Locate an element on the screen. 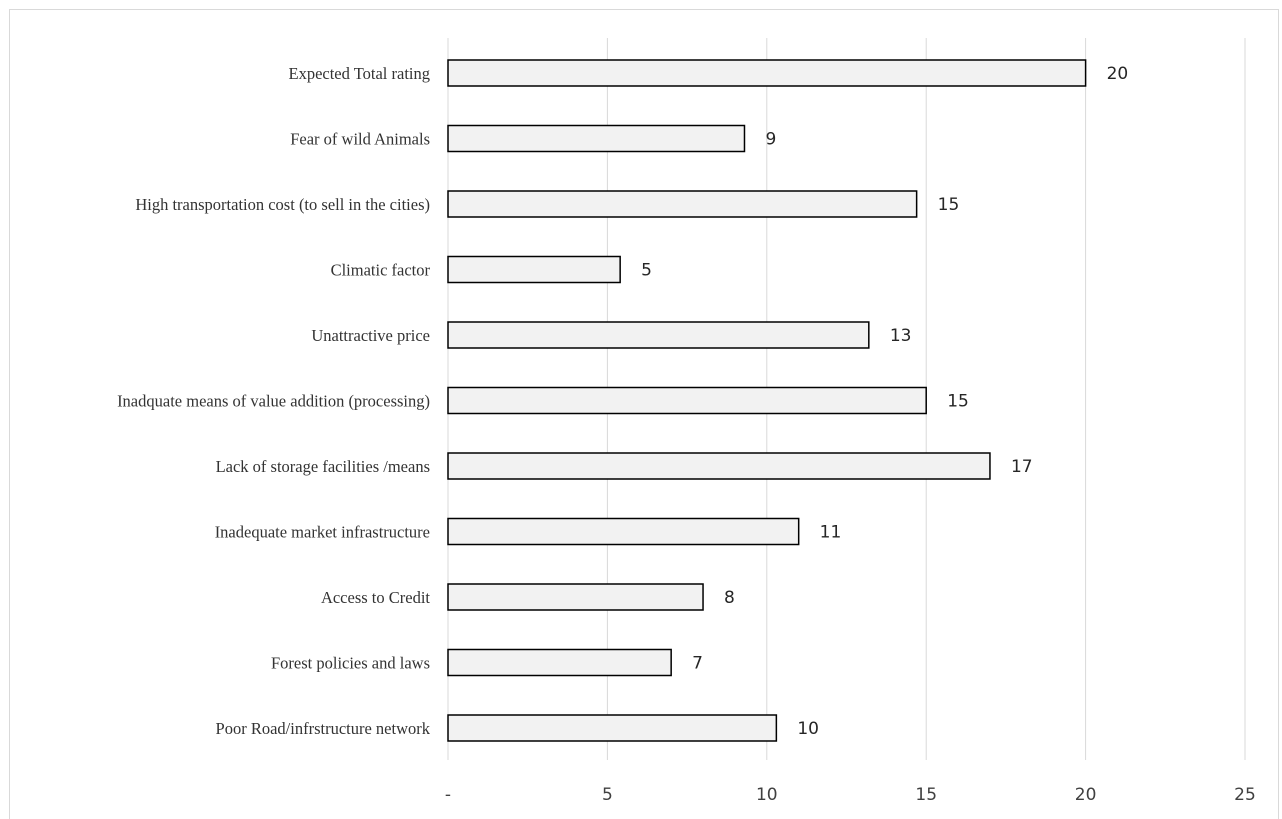  x-tick-label: 10 is located at coordinates (767, 795).